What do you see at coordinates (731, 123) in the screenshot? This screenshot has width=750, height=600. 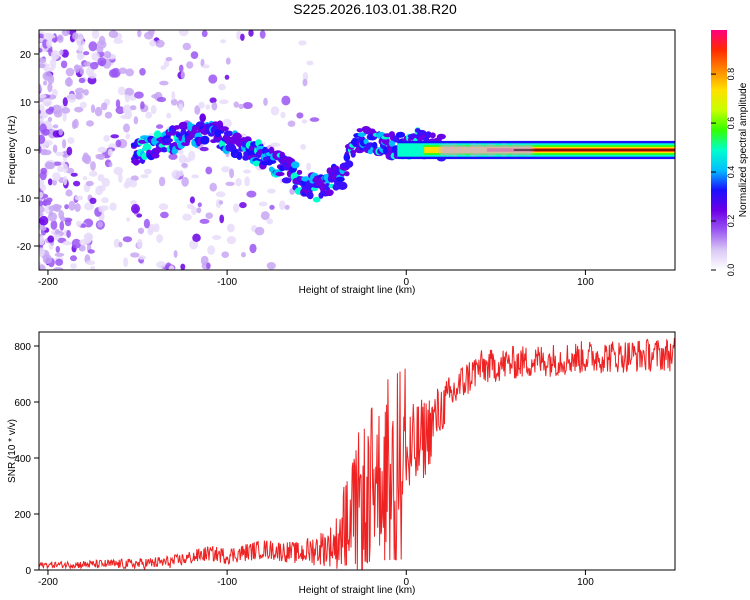 I see `colorbar-tick-label: 0.6` at bounding box center [731, 123].